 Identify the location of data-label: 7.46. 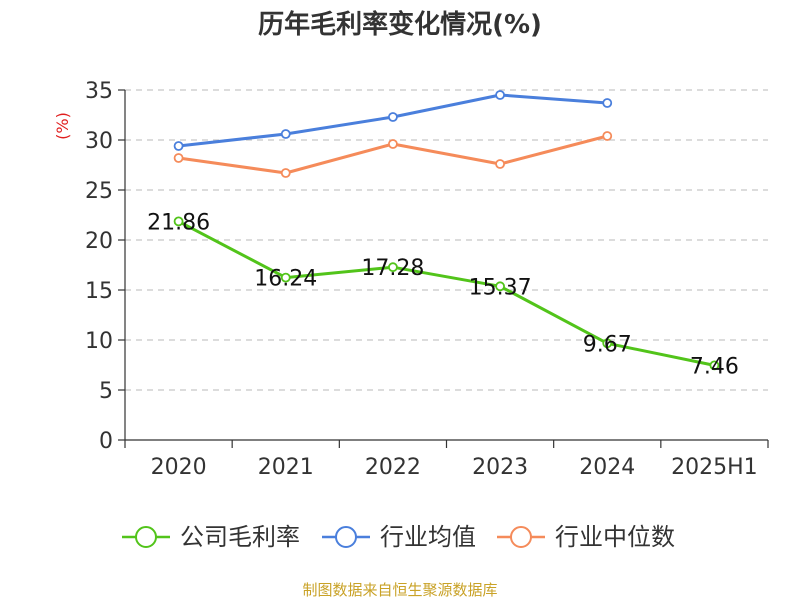
(714, 366).